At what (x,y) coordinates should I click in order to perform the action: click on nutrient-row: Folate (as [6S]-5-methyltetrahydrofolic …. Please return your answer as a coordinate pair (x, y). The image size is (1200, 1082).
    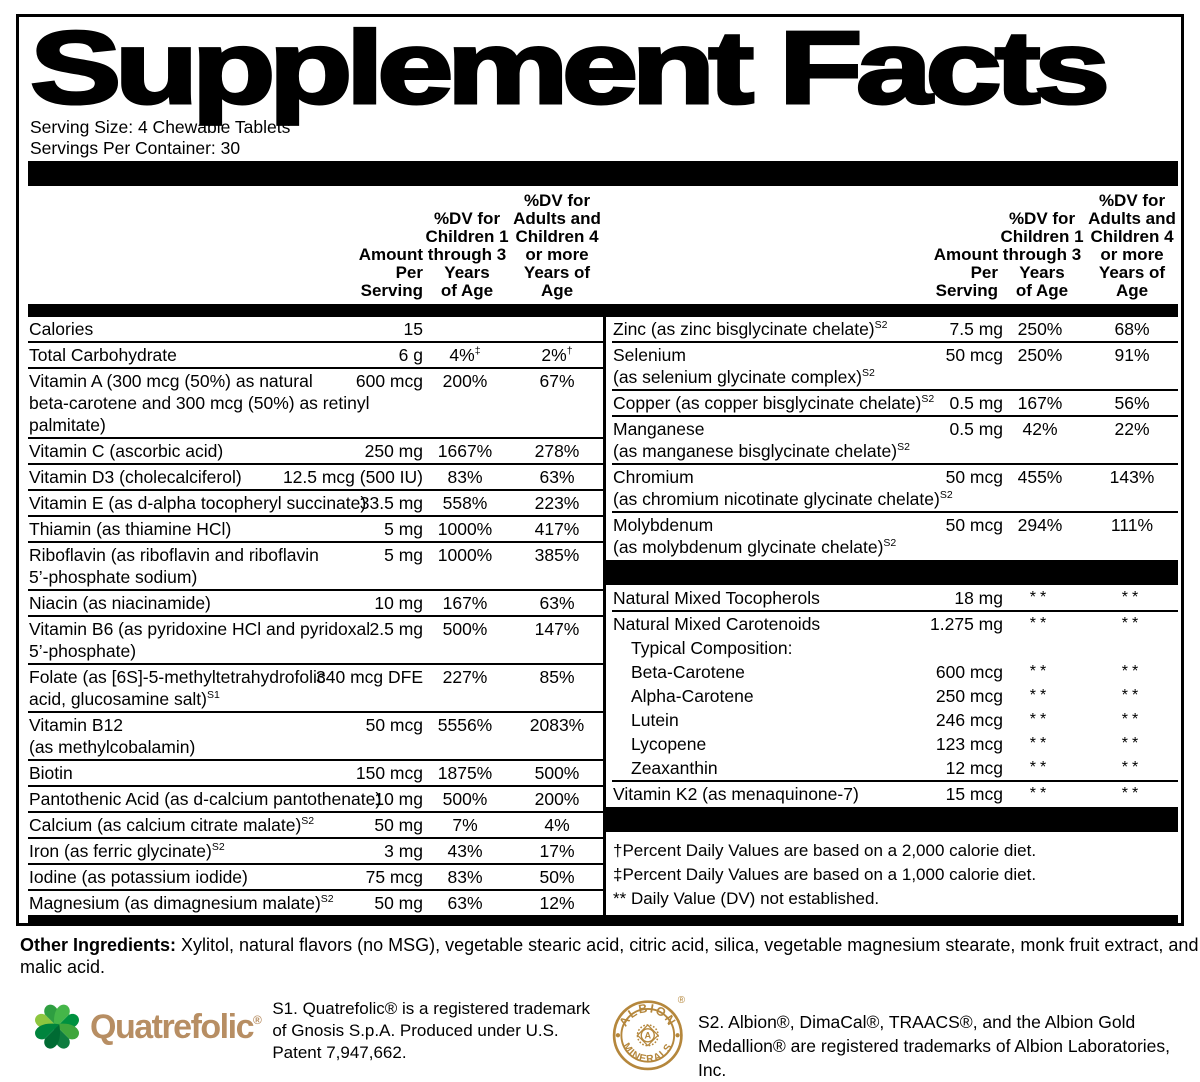
    Looking at the image, I should click on (315, 689).